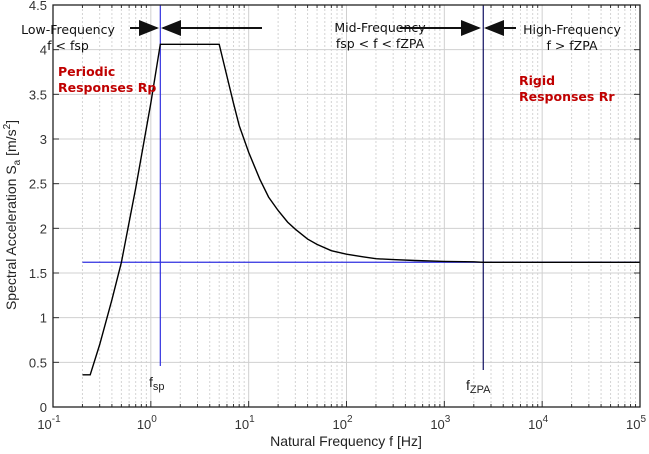 This screenshot has height=454, width=649. I want to click on y-tick-label: 3, so click(43, 139).